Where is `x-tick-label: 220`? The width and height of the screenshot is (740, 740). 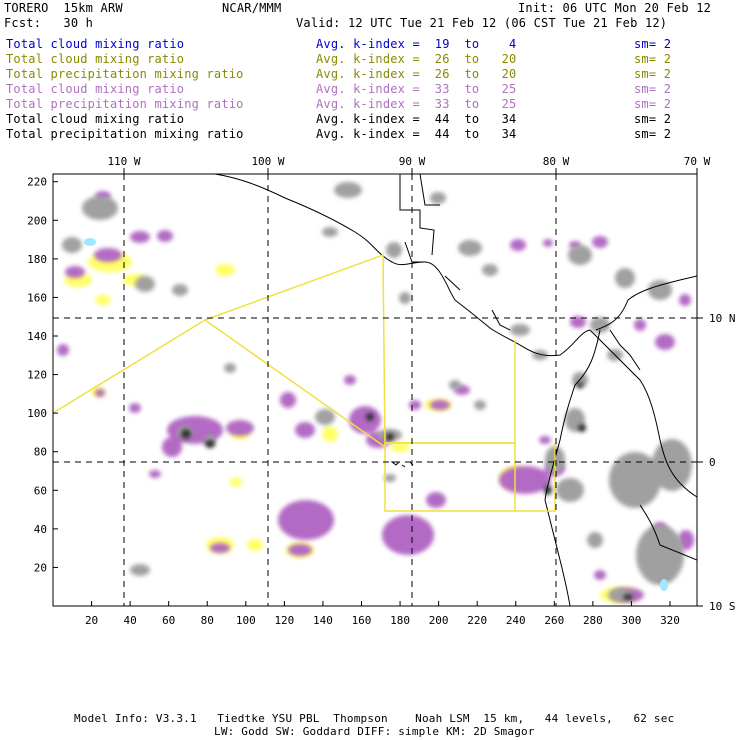 x-tick-label: 220 is located at coordinates (477, 620).